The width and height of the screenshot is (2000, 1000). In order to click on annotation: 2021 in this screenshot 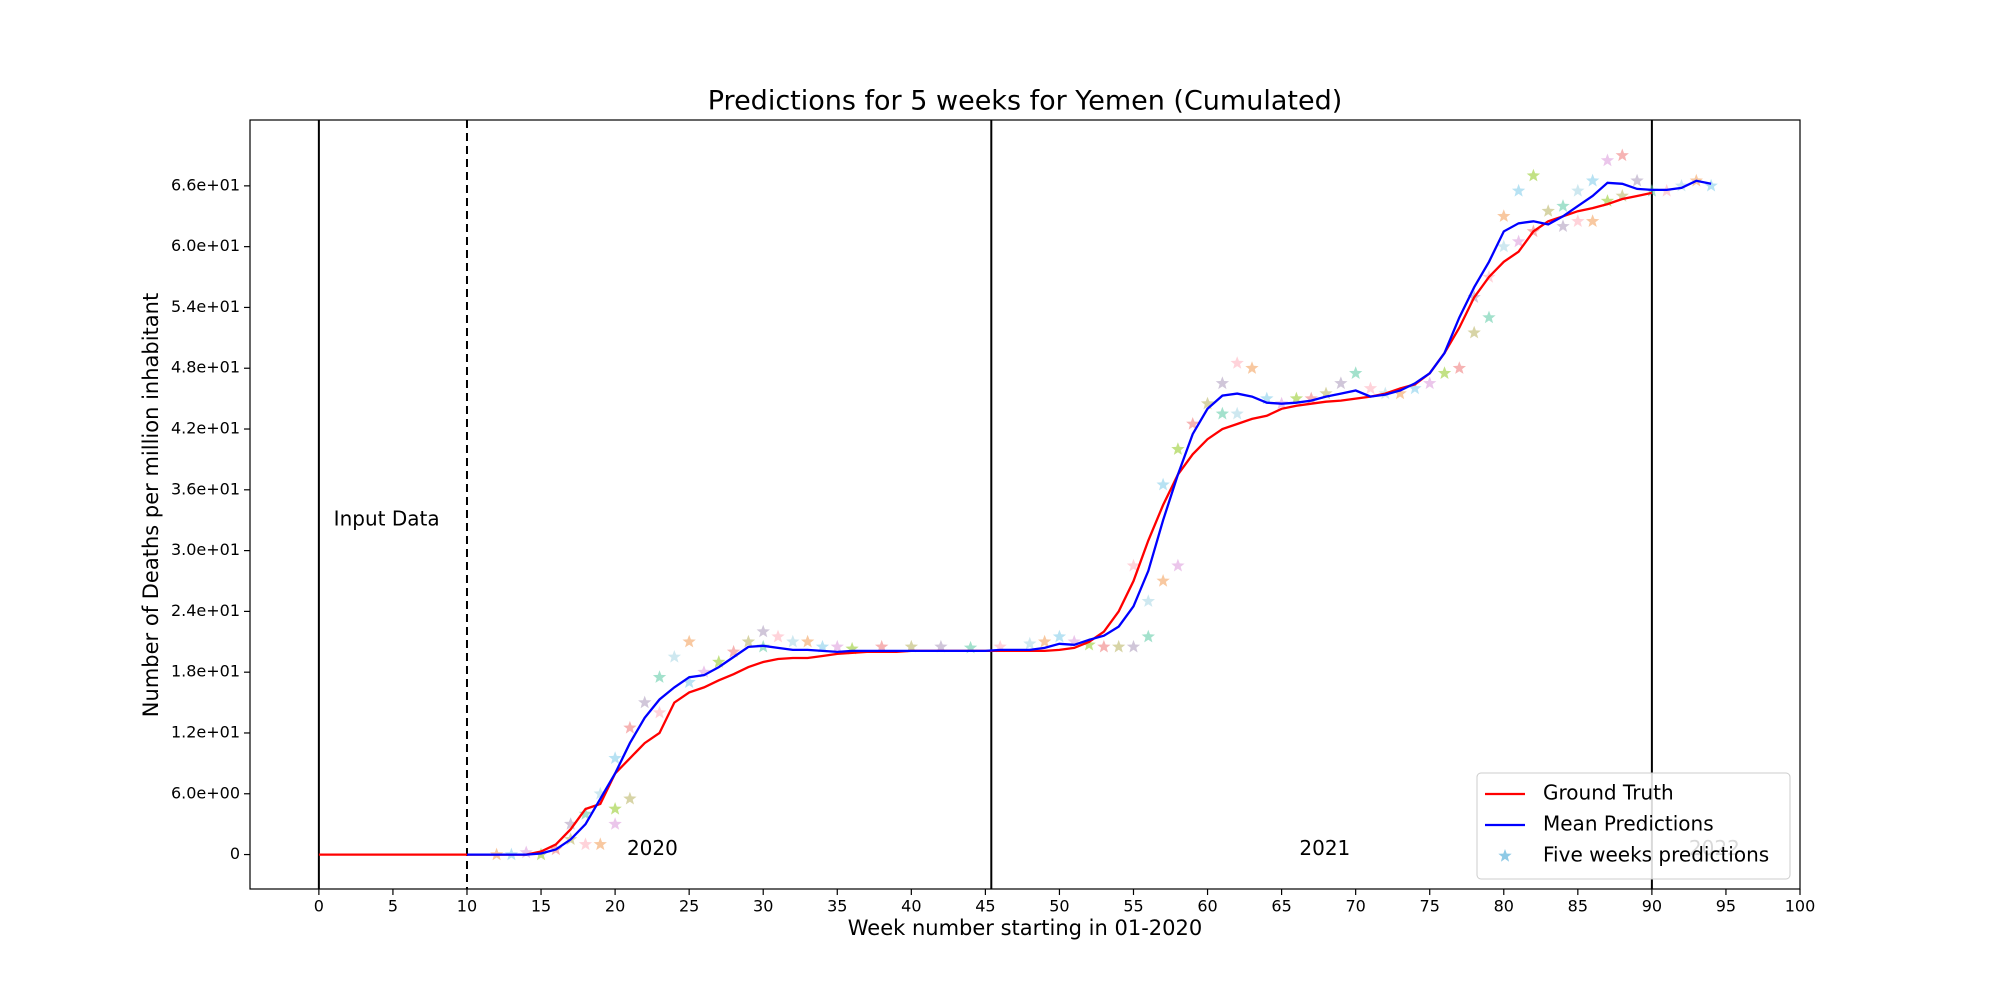, I will do `click(1324, 848)`.